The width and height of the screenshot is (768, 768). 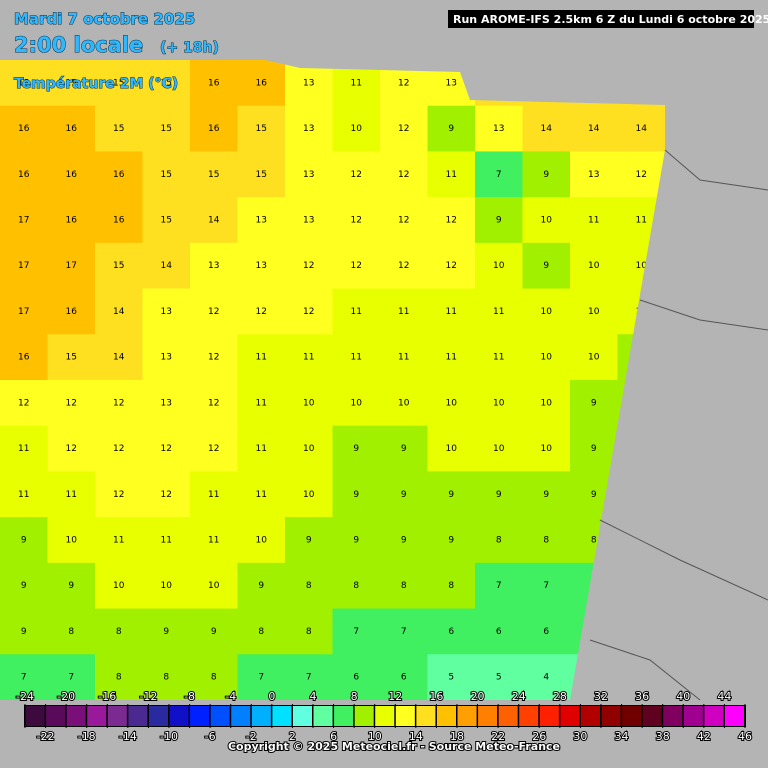 I want to click on offset: (+ 18h), so click(x=189, y=48).